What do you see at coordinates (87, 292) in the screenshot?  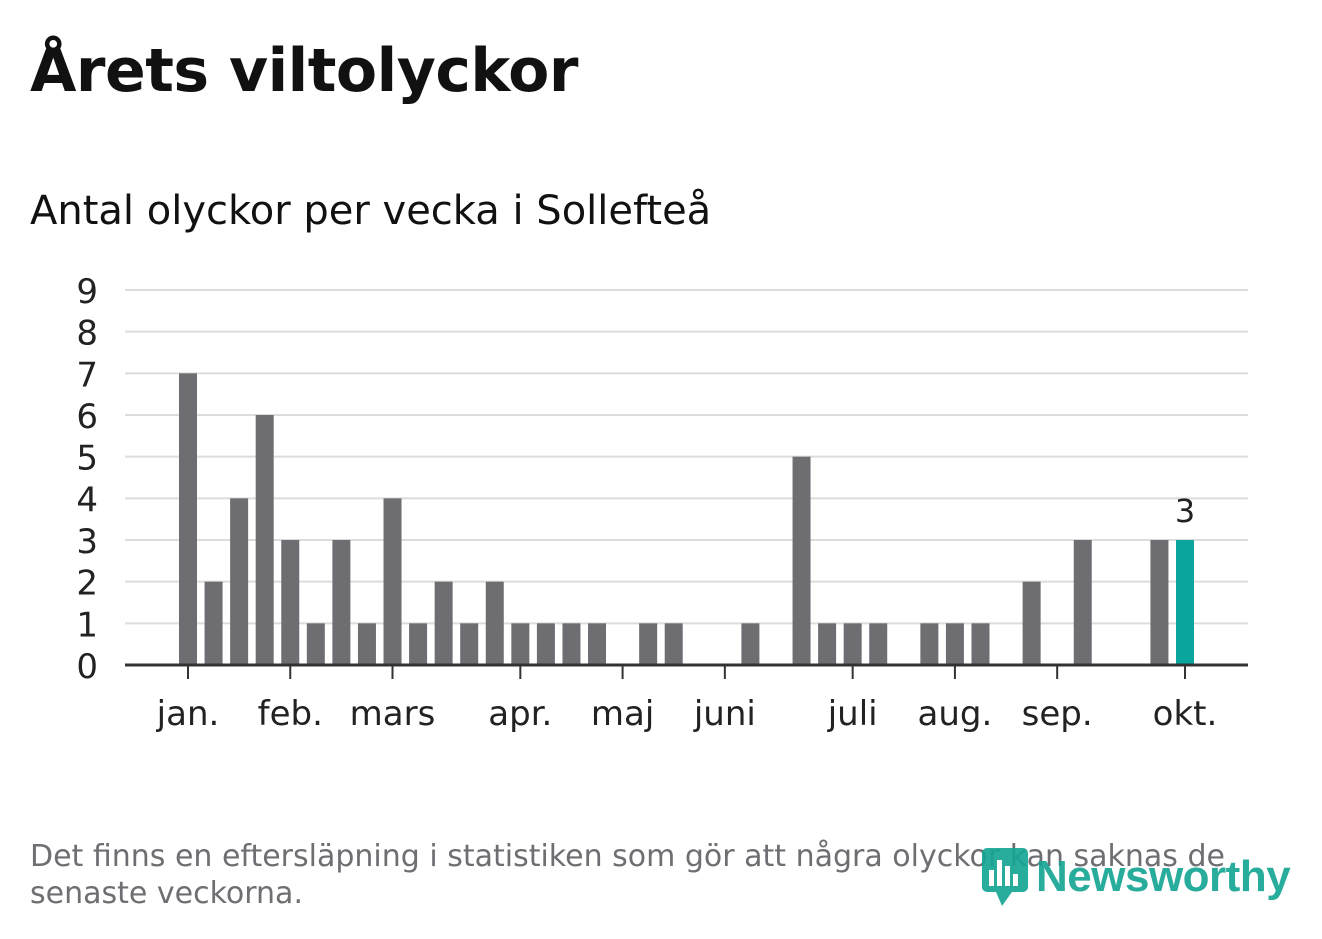 I see `y-tick-label: 9` at bounding box center [87, 292].